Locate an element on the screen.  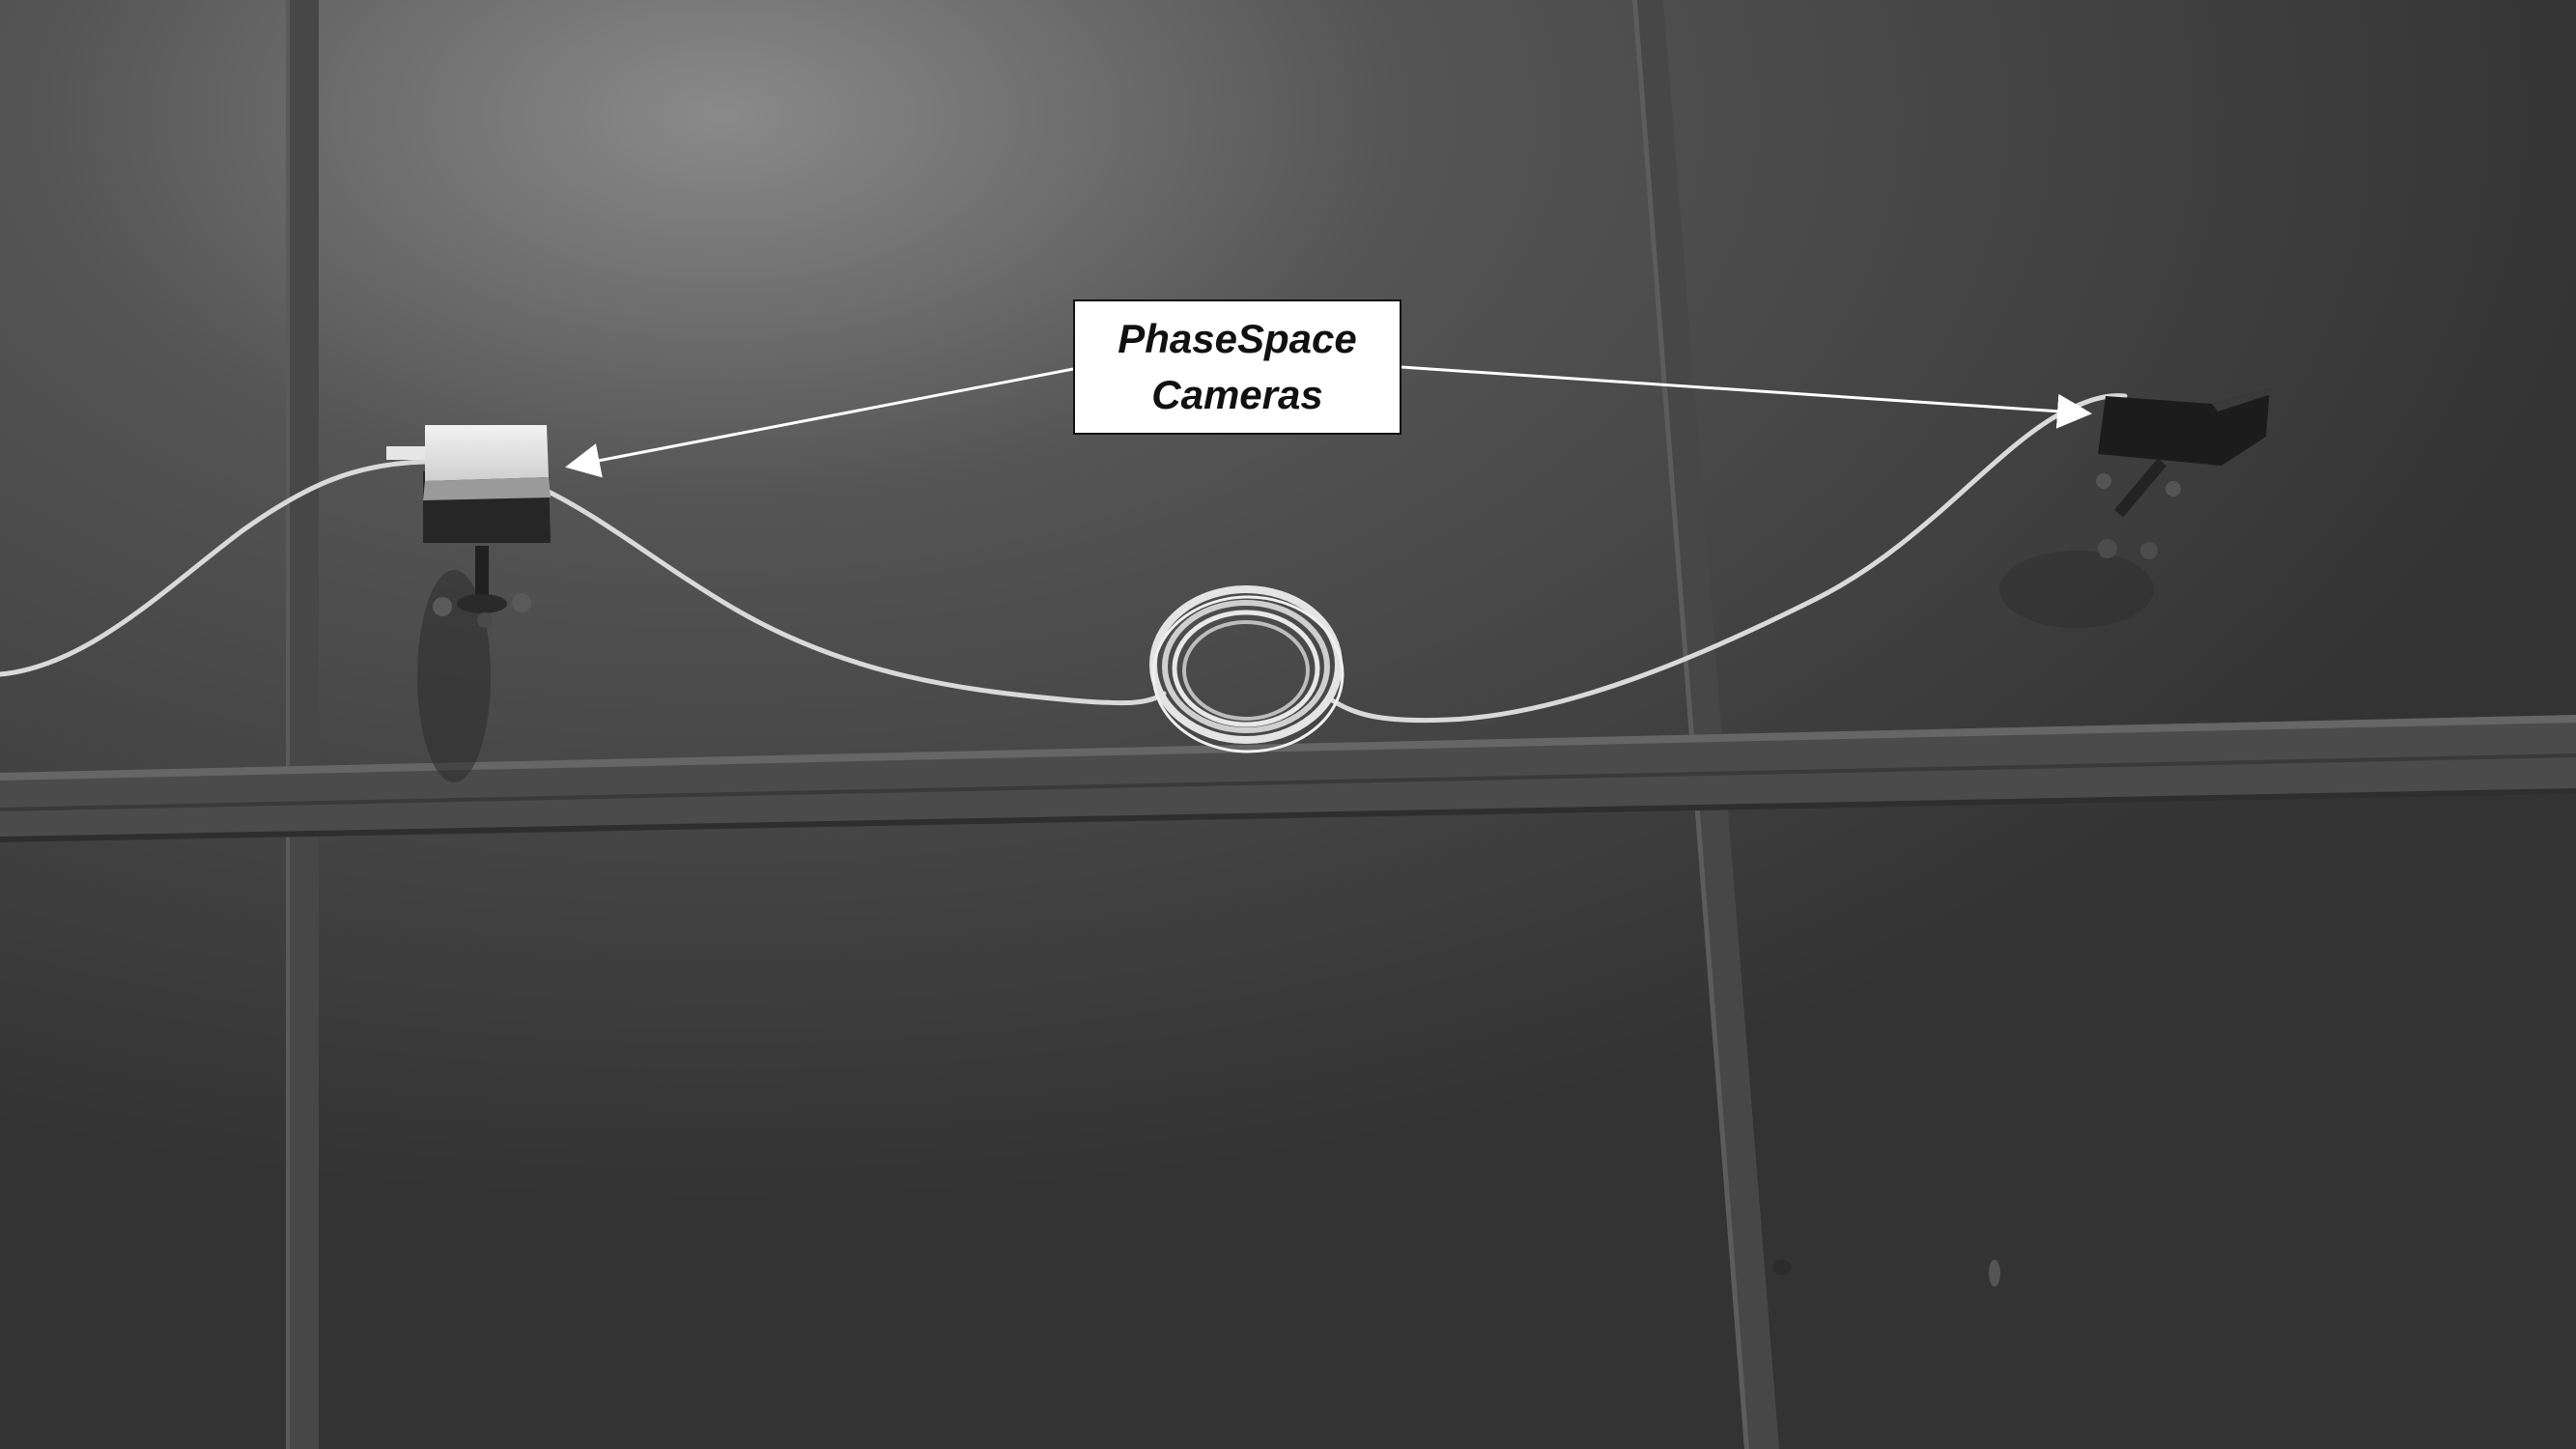
frame-bar-right-edge is located at coordinates (1690, 724).